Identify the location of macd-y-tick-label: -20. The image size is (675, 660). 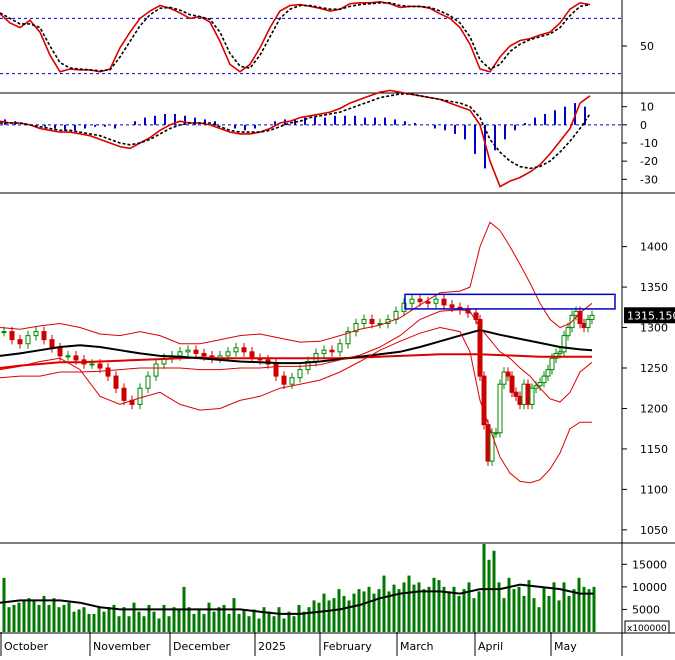
(649, 161).